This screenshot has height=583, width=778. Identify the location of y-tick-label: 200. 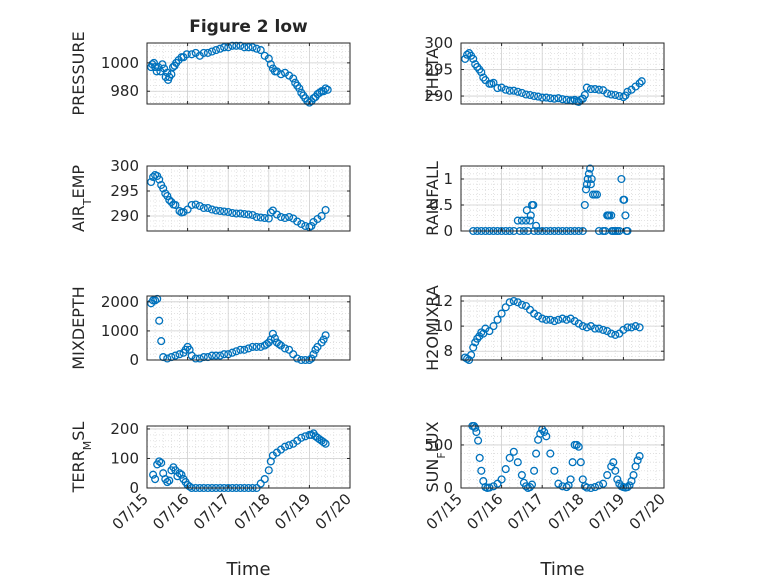
(124, 429).